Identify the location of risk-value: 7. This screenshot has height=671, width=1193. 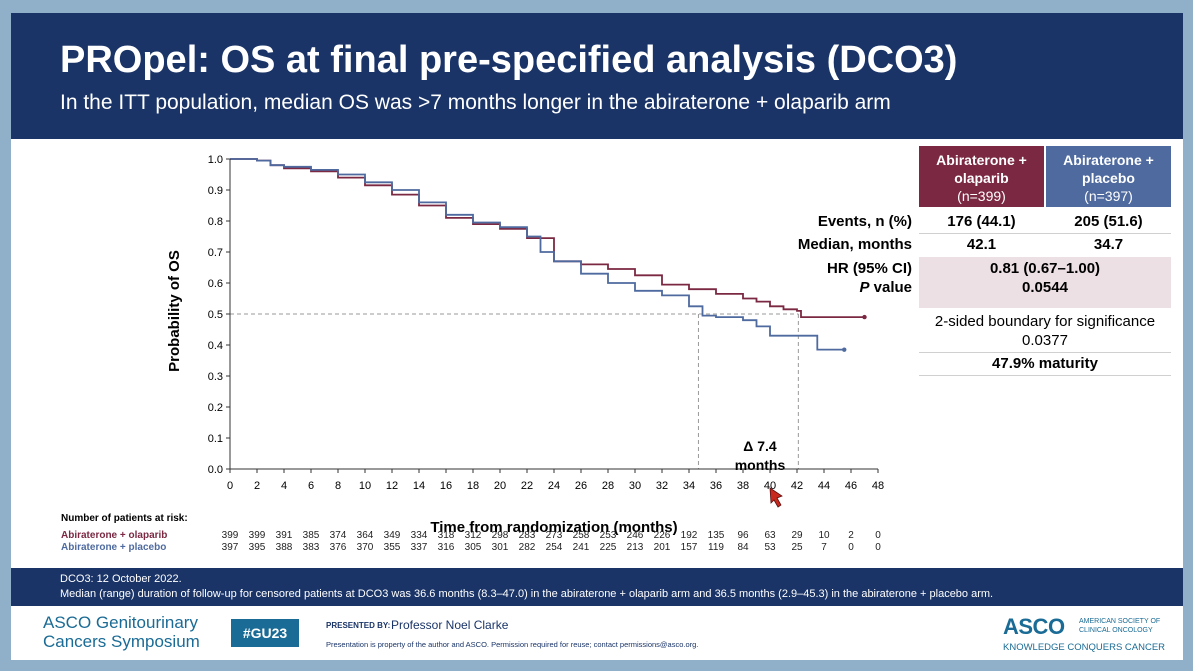
(824, 547).